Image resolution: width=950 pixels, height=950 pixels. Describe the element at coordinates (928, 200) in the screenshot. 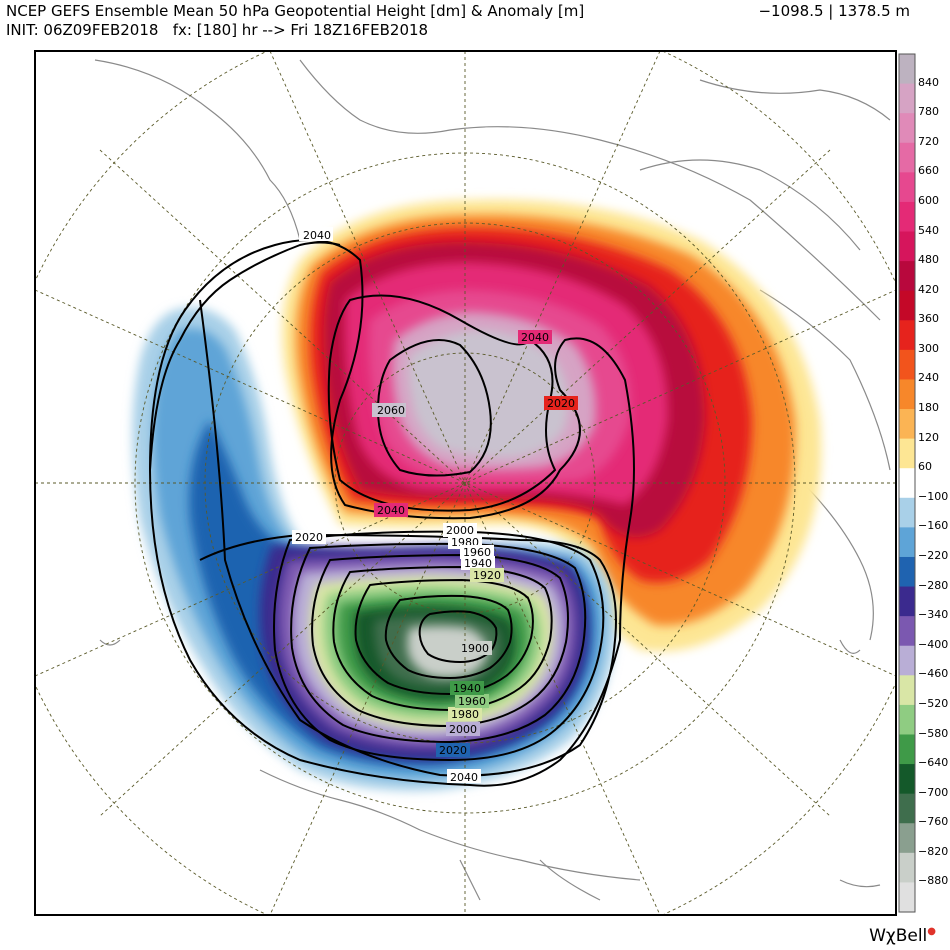

I see `colorbar-label: 600` at that location.